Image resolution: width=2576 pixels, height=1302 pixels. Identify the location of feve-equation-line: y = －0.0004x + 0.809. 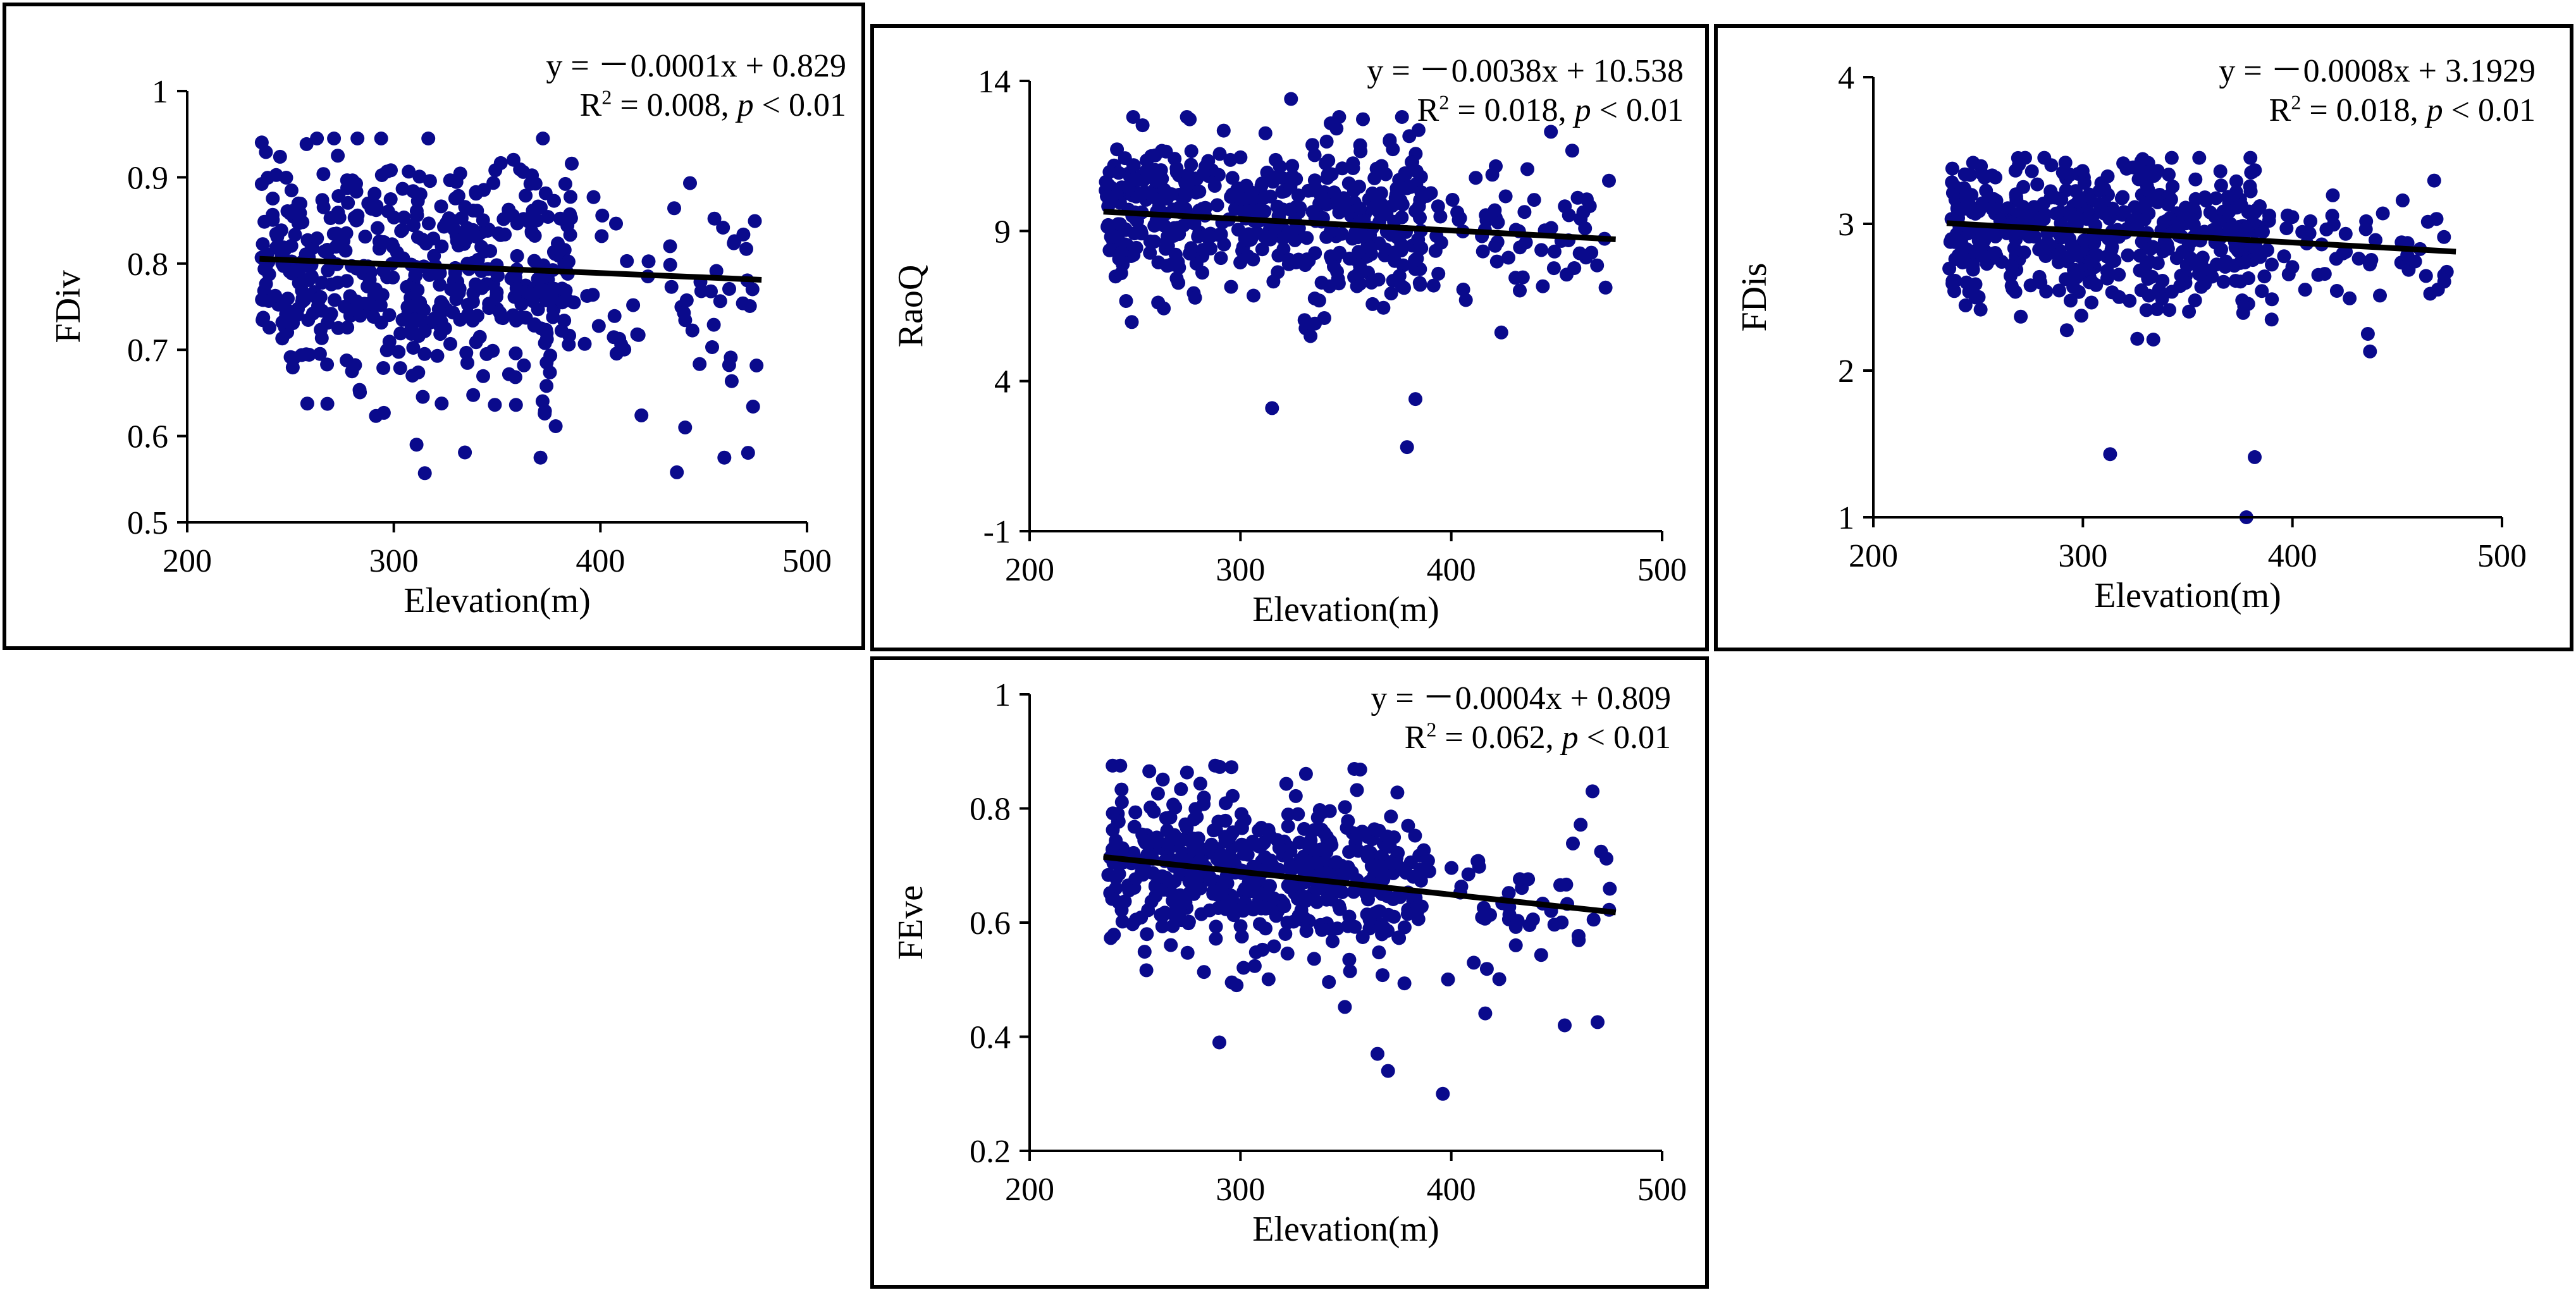
(1521, 698).